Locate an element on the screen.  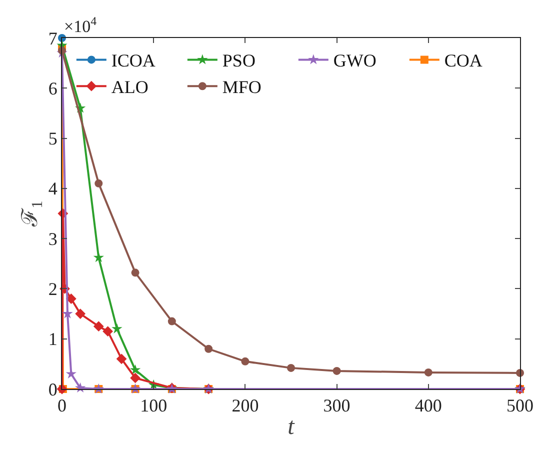
legend-label: COA is located at coordinates (463, 60).